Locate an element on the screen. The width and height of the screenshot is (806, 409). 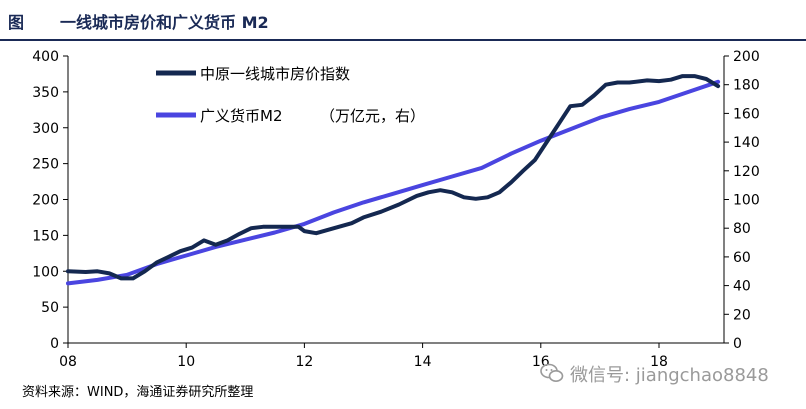
legend-label-m2: 广义货币M2 is located at coordinates (241, 116).